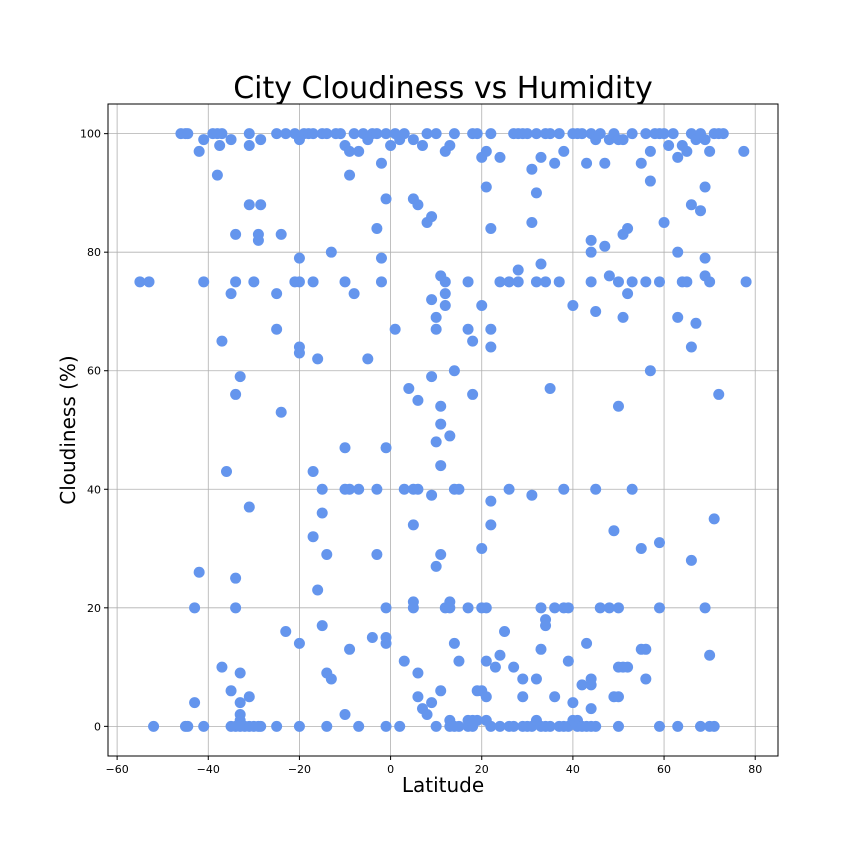 The image size is (864, 864). I want to click on y-tick-label: 0, so click(97, 726).